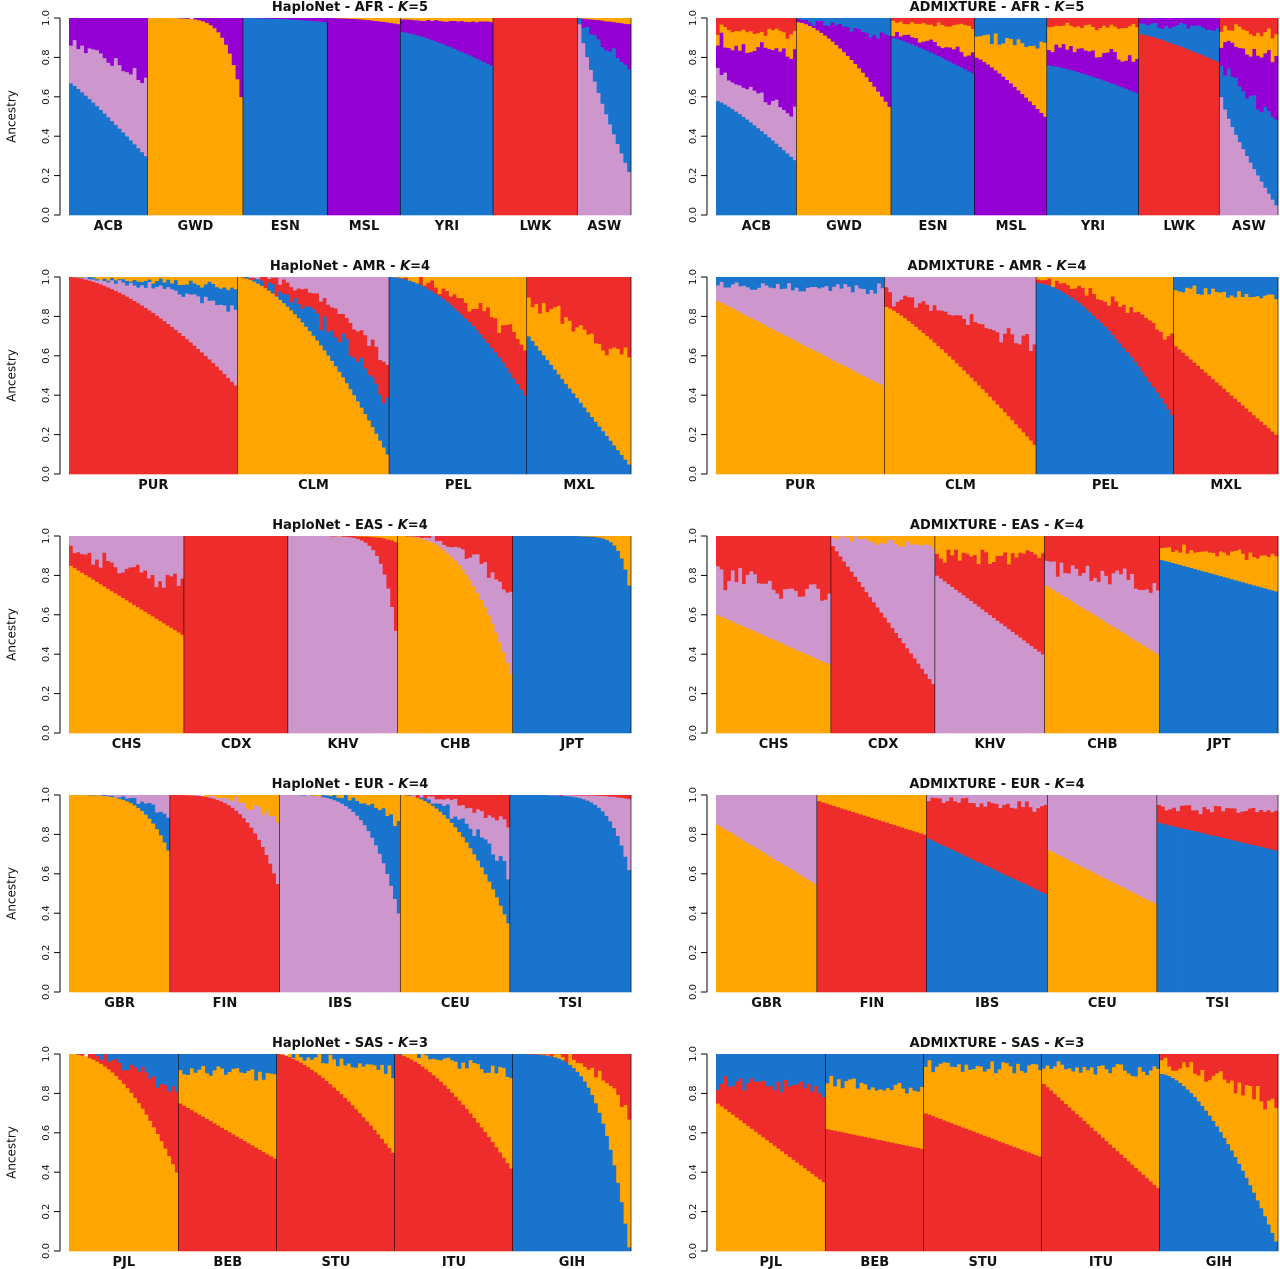  I want to click on title-k-symbol: K, so click(1059, 7).